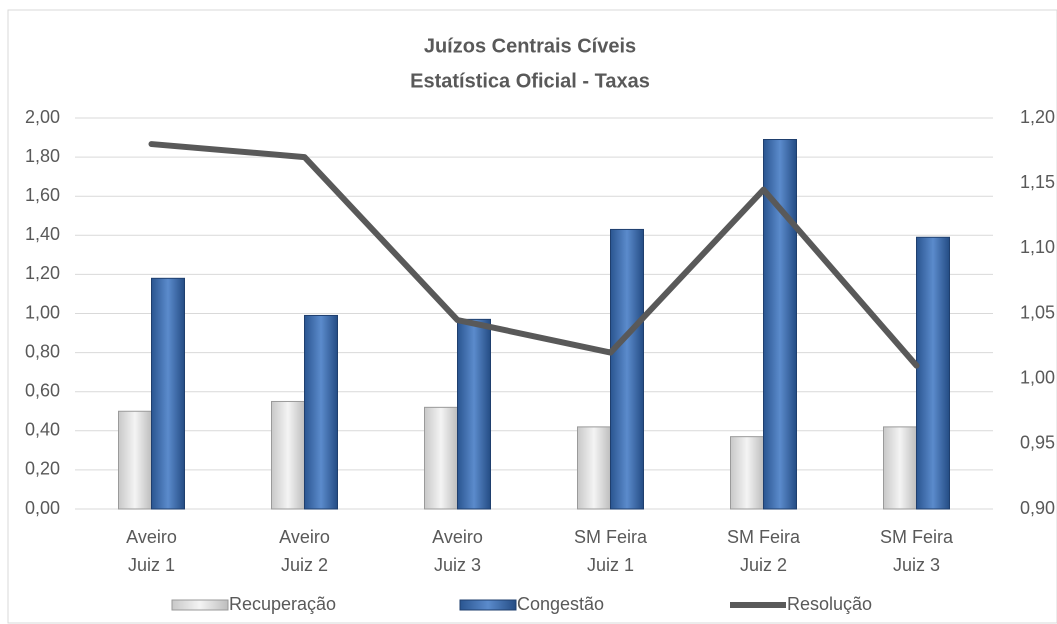 Image resolution: width=1057 pixels, height=624 pixels. What do you see at coordinates (42, 234) in the screenshot?
I see `y-tick-label: 1,40` at bounding box center [42, 234].